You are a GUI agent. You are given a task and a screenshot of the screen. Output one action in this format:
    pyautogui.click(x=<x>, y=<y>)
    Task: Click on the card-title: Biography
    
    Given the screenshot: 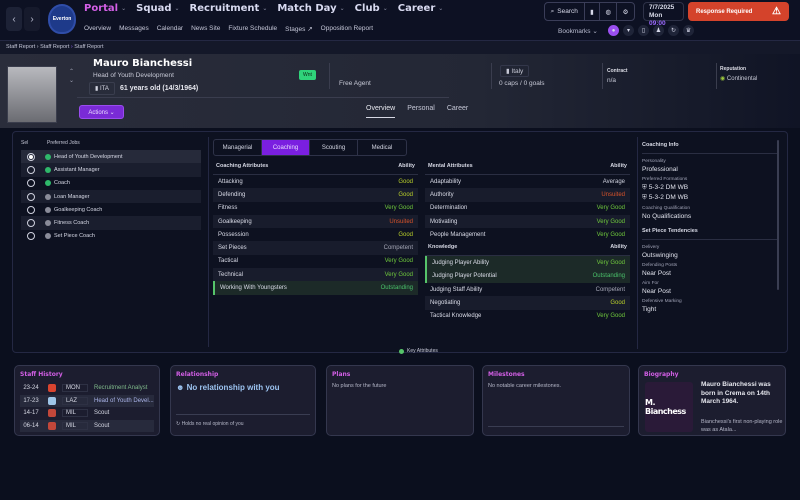 What is the action you would take?
    pyautogui.click(x=661, y=374)
    